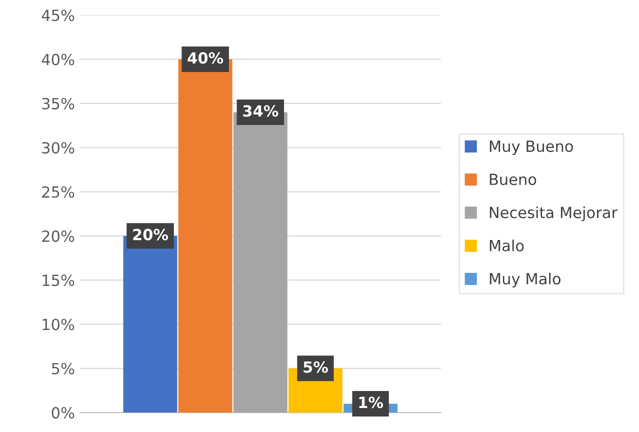 This screenshot has width=639, height=432. What do you see at coordinates (58, 16) in the screenshot?
I see `y-tick-label: 45%` at bounding box center [58, 16].